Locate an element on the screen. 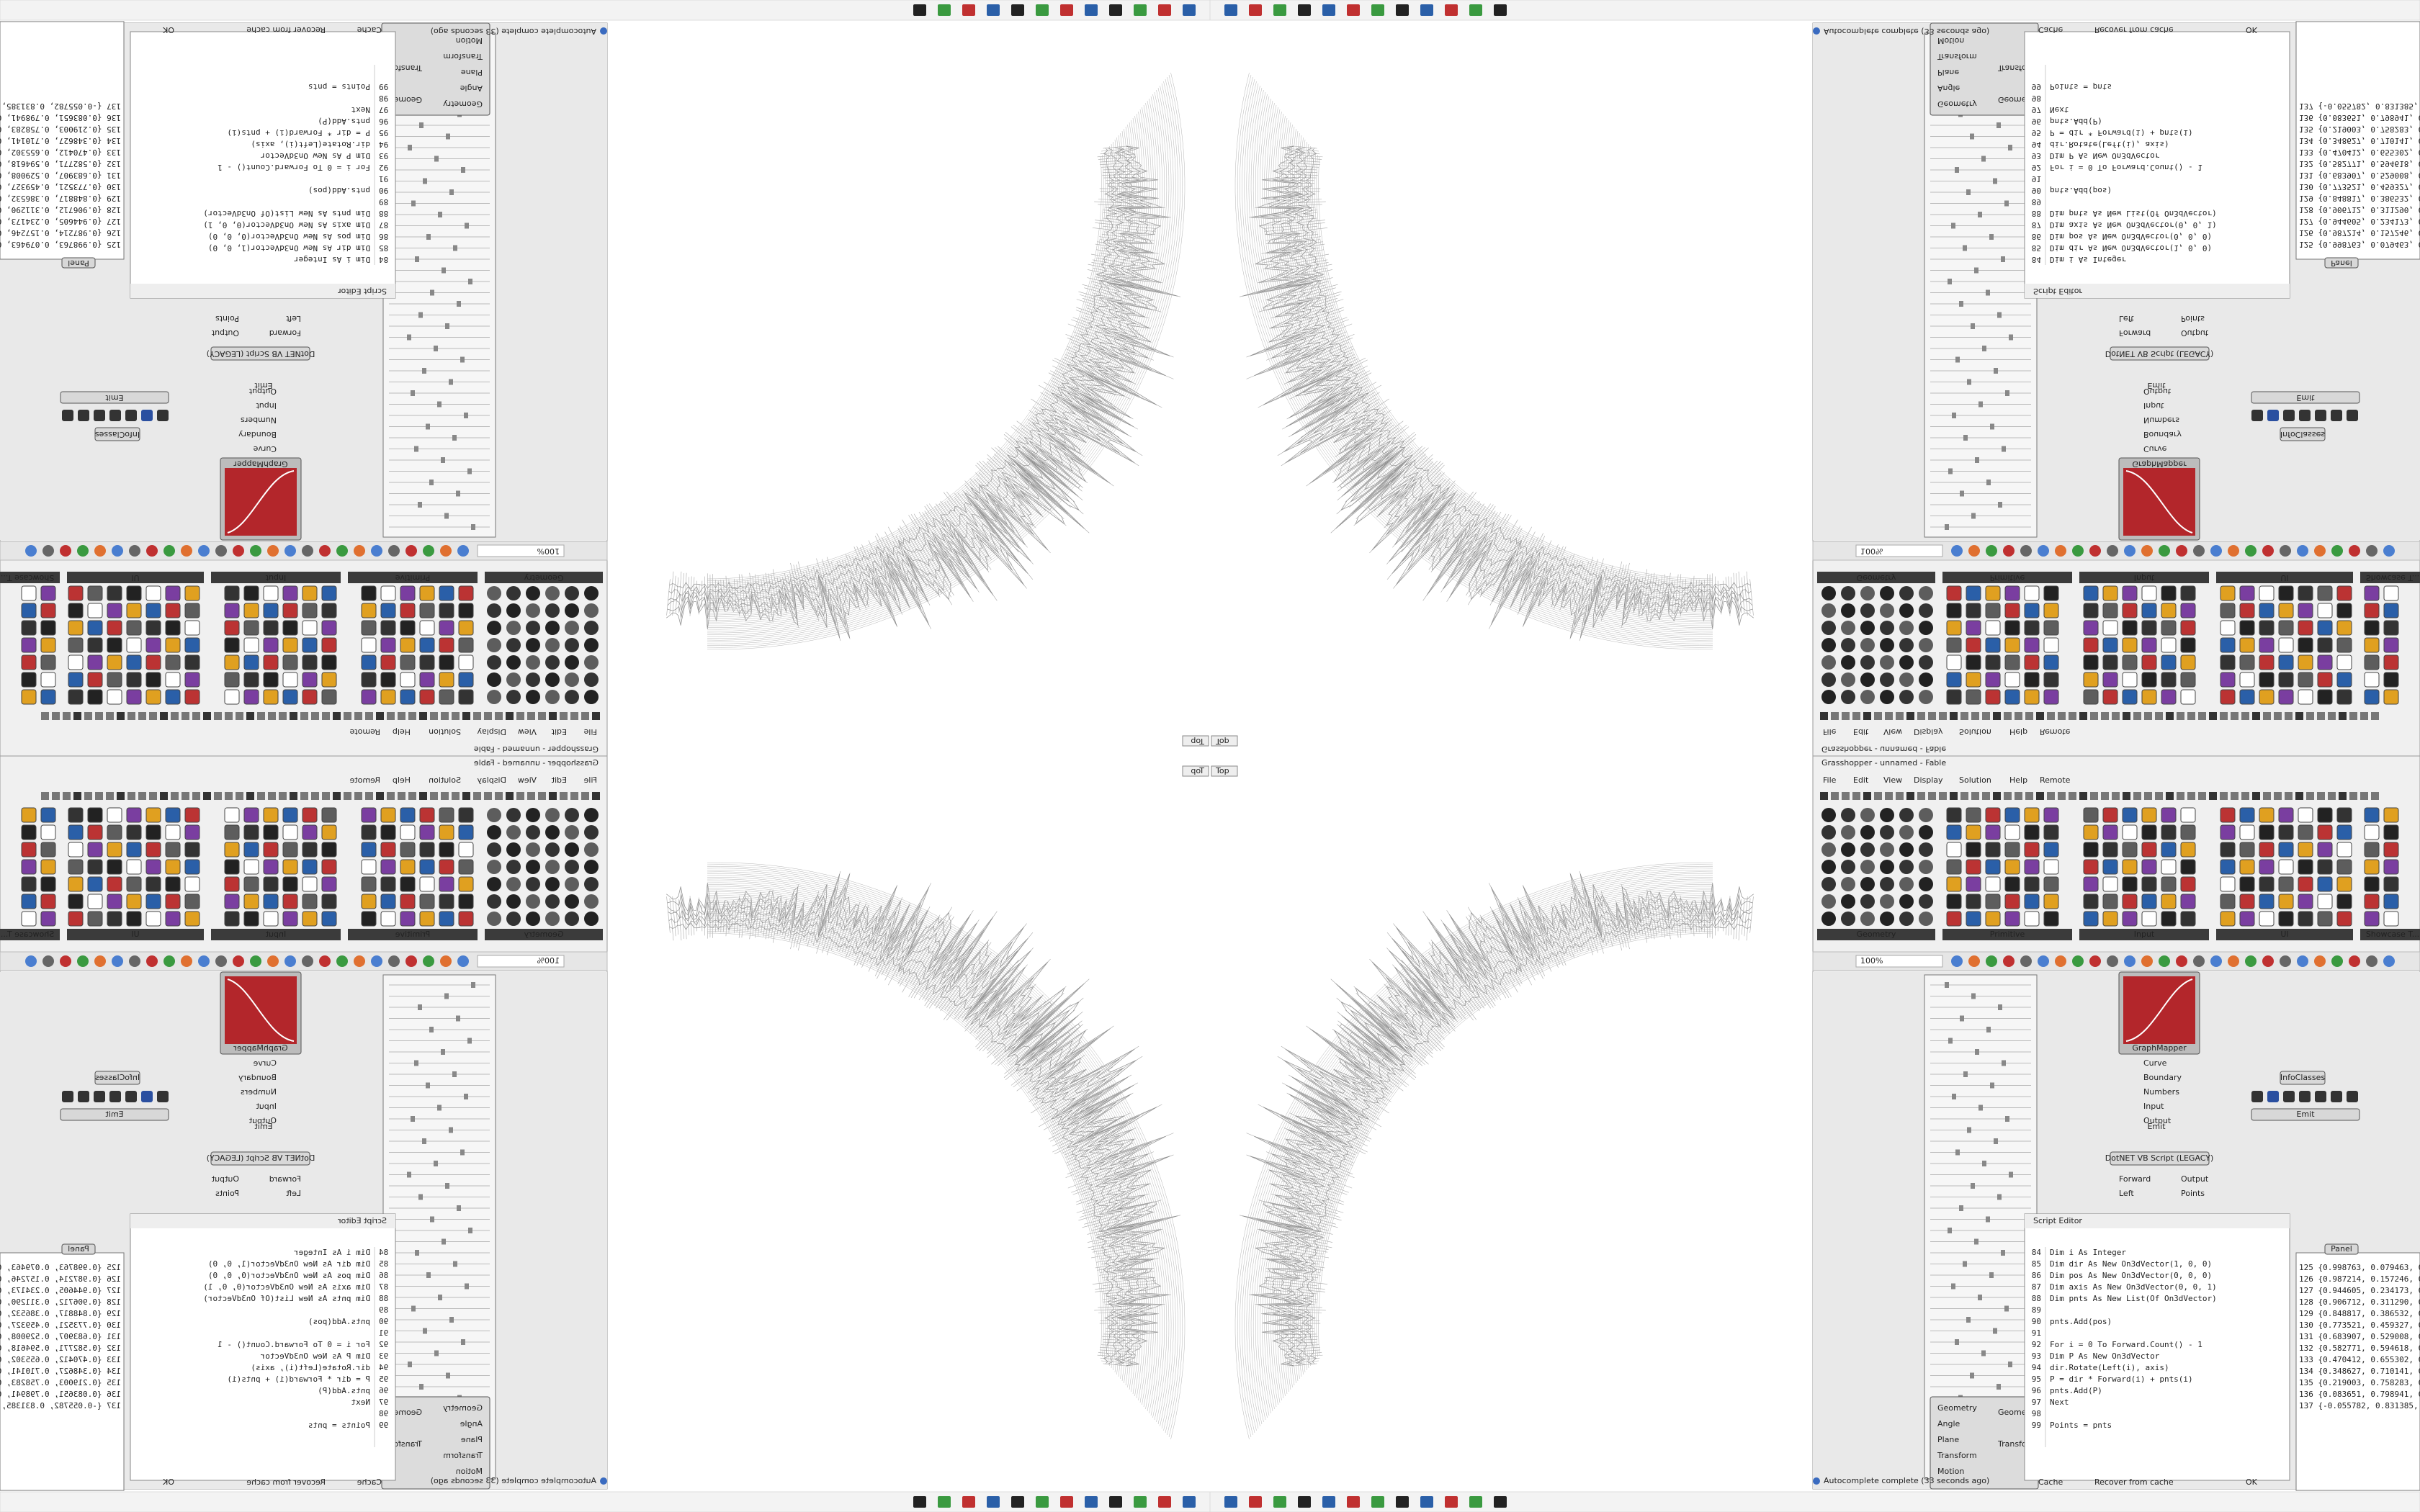 This screenshot has height=1512, width=2420. editor-title: Script Editor is located at coordinates (2057, 291).